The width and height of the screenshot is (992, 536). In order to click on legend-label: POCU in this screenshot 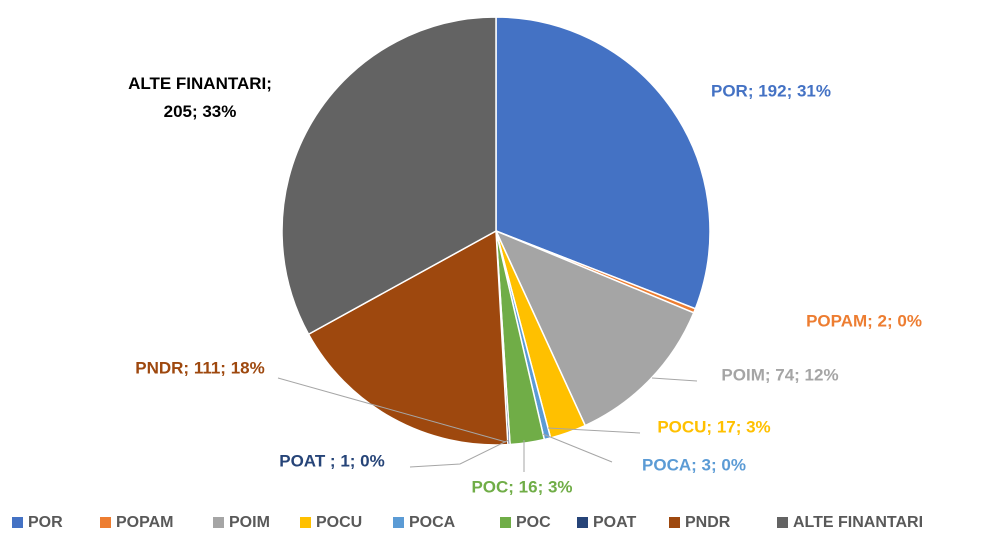, I will do `click(339, 522)`.